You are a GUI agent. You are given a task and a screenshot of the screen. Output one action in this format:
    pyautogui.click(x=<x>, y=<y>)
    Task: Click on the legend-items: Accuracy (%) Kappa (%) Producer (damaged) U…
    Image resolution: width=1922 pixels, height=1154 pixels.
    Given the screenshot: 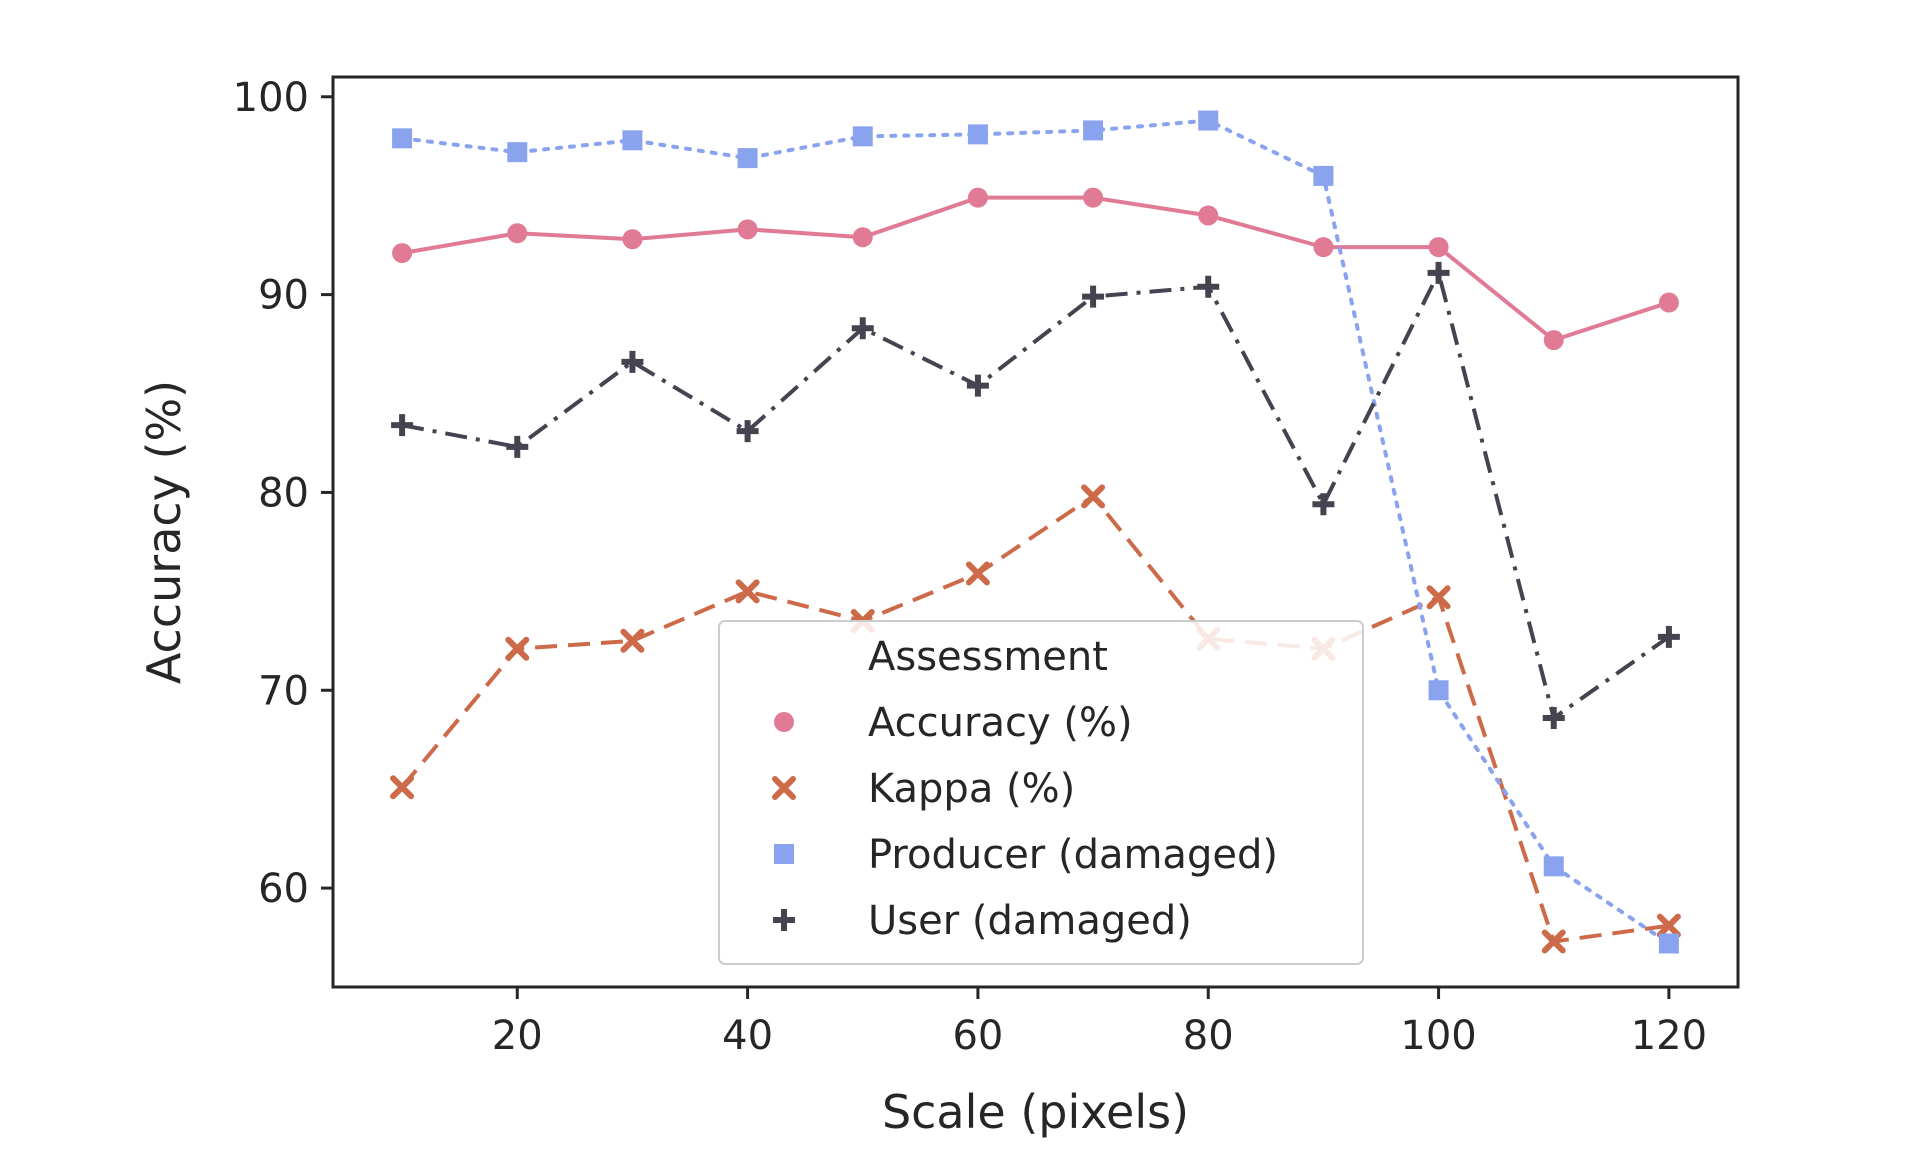 What is the action you would take?
    pyautogui.click(x=1025, y=822)
    